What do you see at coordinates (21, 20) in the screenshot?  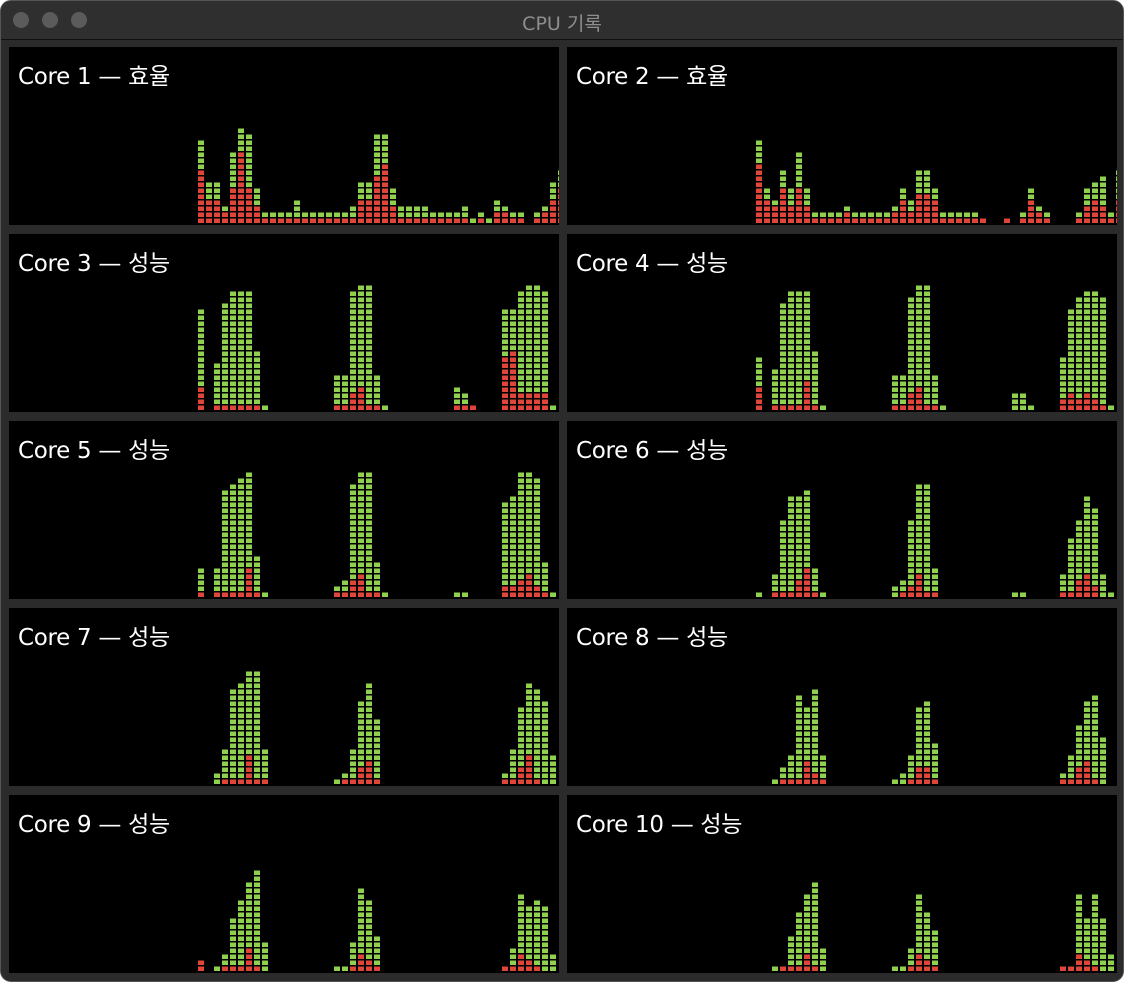 I see `close-button` at bounding box center [21, 20].